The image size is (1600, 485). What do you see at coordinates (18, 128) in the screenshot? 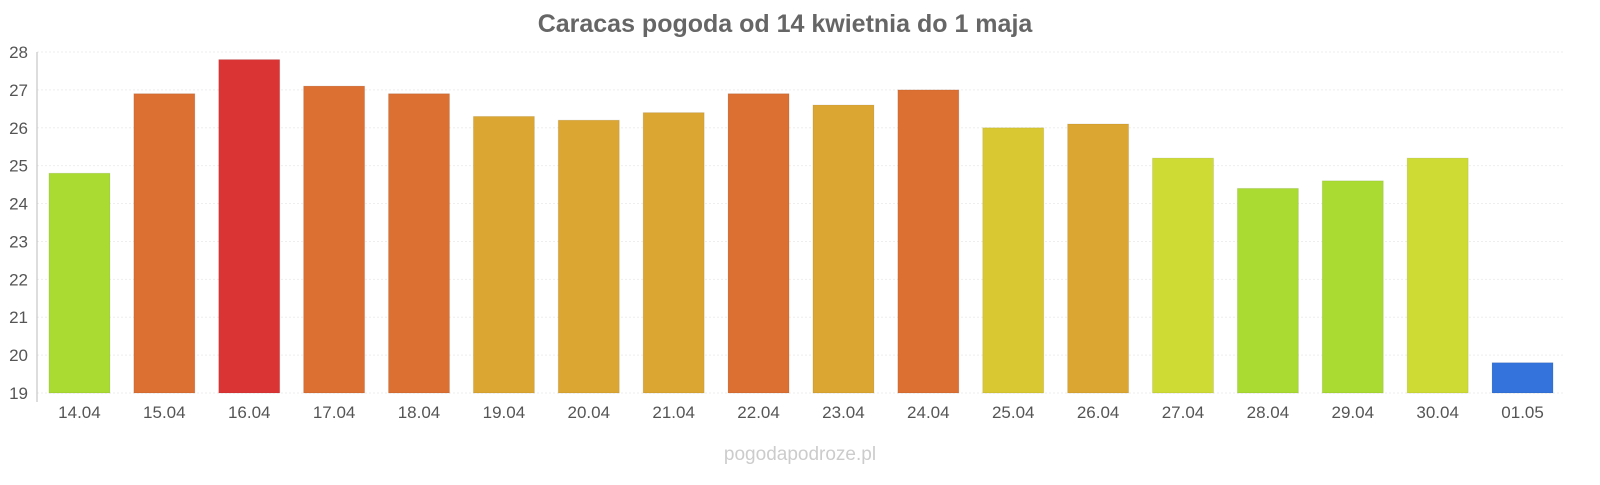
I see `y-tick-label: 26` at bounding box center [18, 128].